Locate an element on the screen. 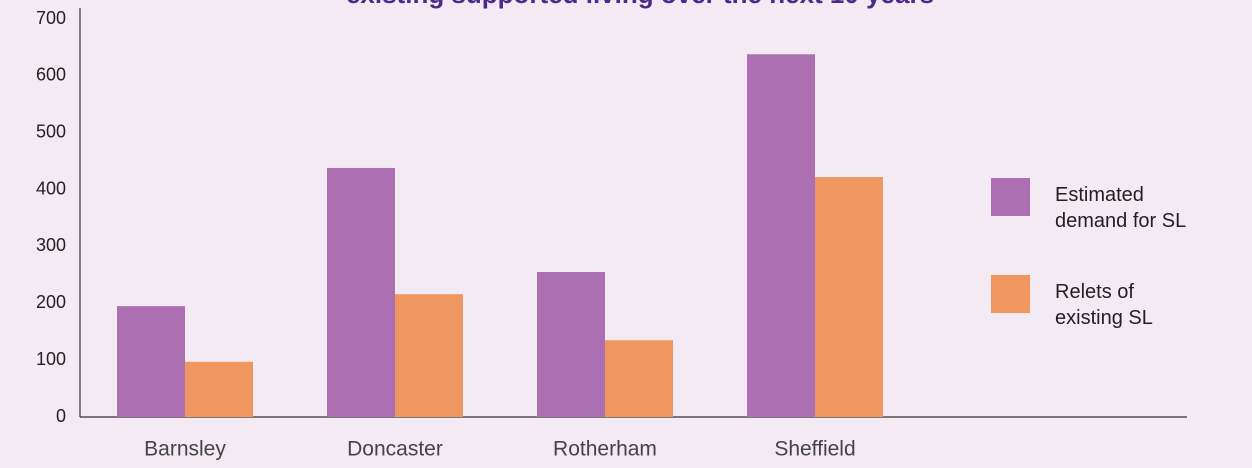 The height and width of the screenshot is (468, 1252). y-tick-label: 500 is located at coordinates (51, 131).